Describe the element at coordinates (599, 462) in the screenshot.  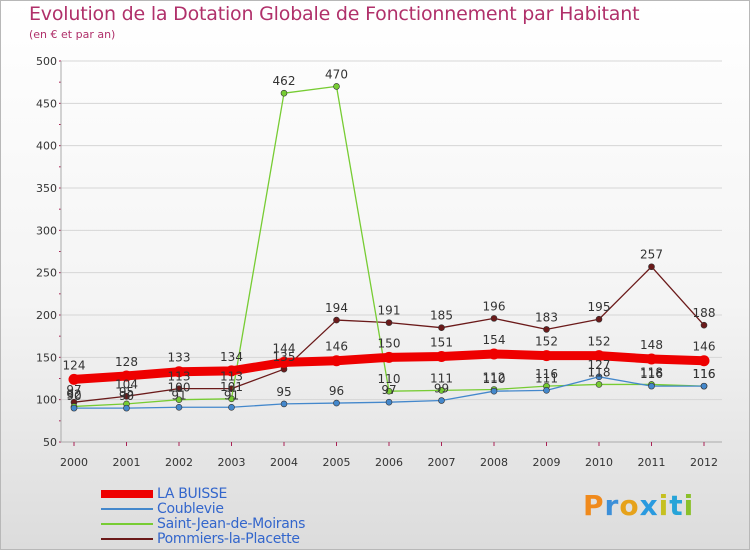
I see `x-tick-label: 2010` at that location.